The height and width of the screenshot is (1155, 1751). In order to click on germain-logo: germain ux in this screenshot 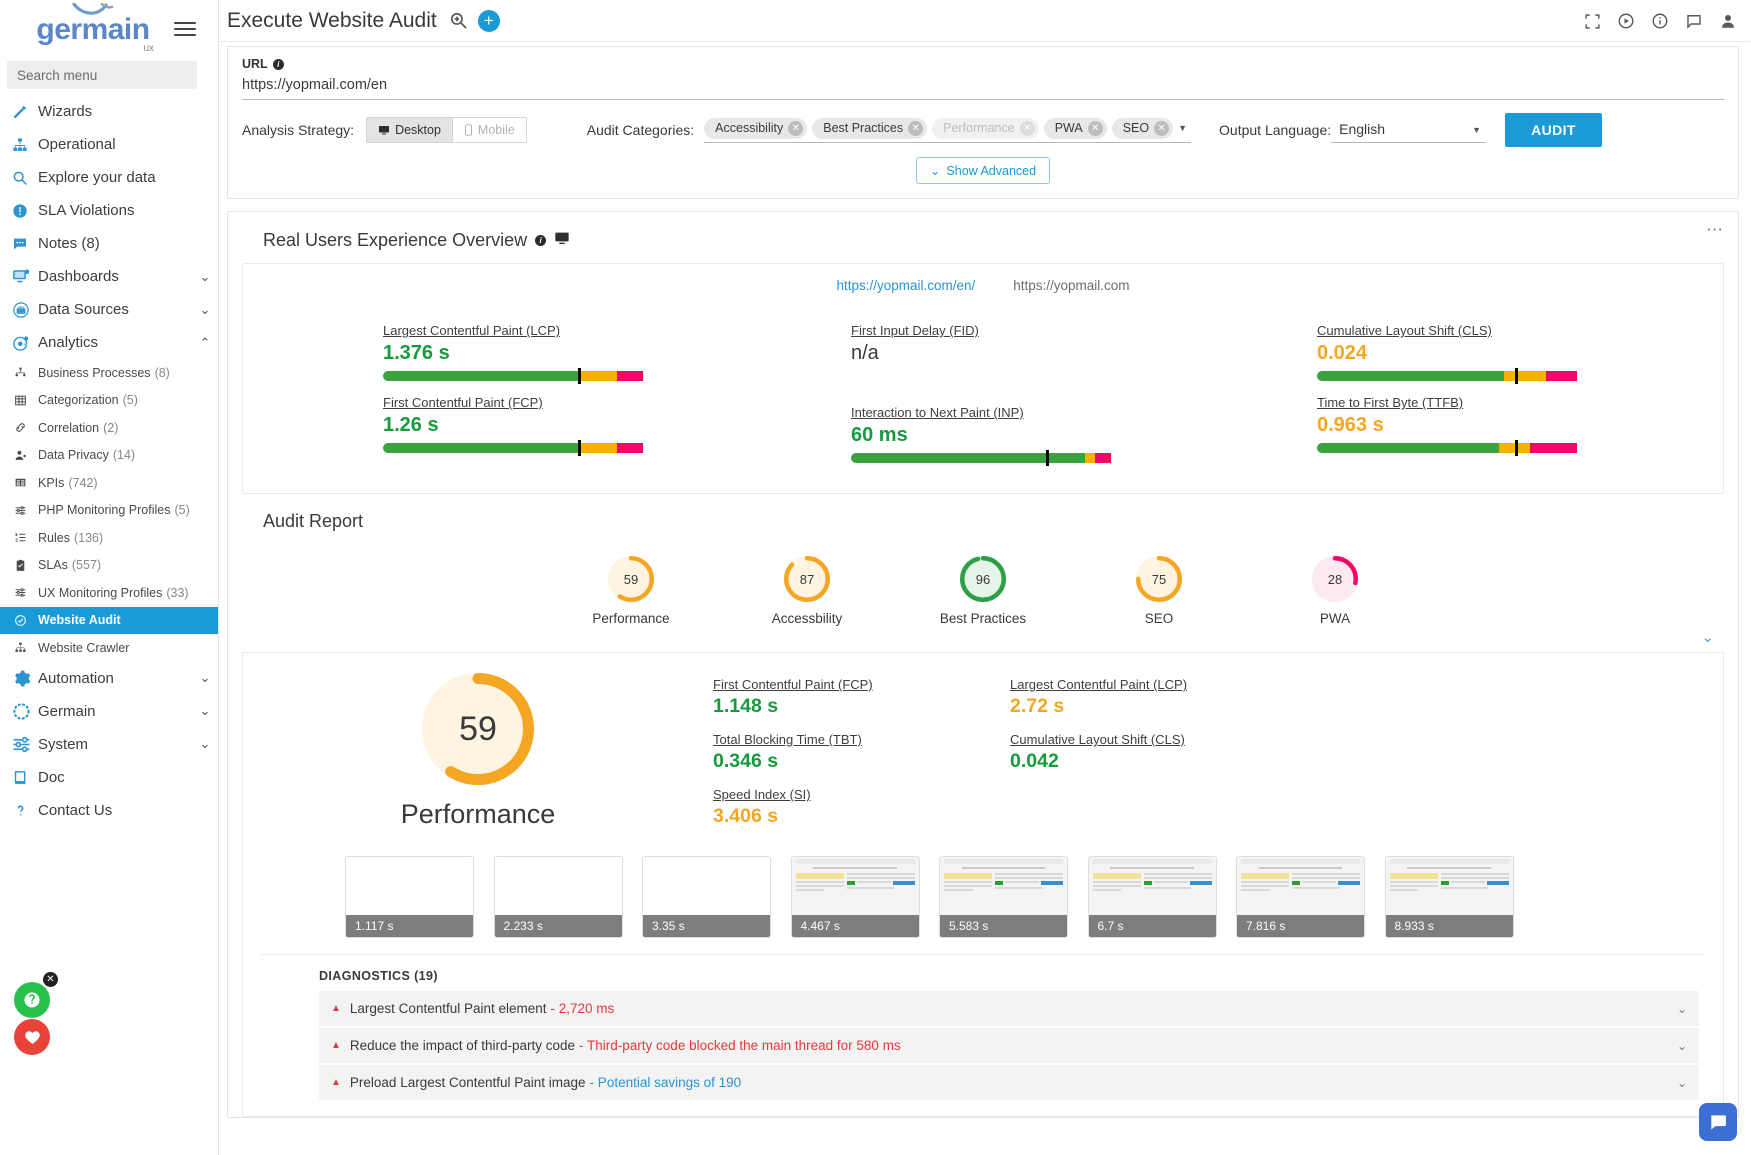, I will do `click(85, 28)`.